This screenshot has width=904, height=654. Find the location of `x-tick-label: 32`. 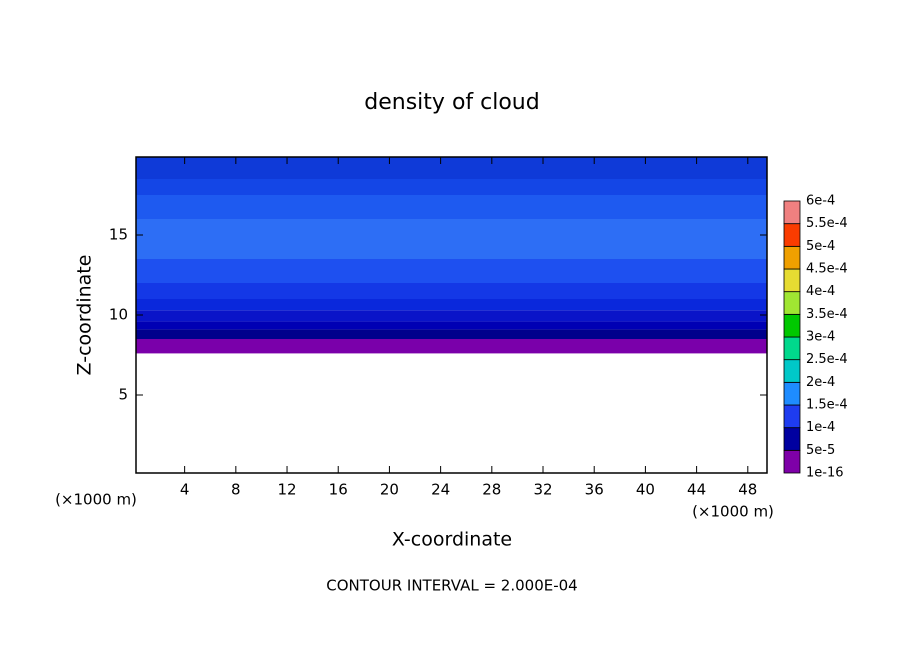

x-tick-label: 32 is located at coordinates (542, 490).